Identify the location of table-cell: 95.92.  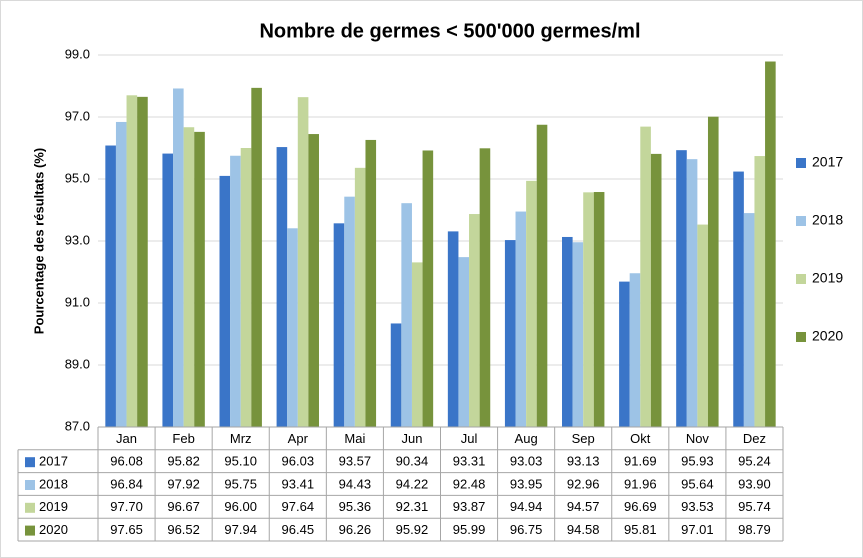
(412, 529).